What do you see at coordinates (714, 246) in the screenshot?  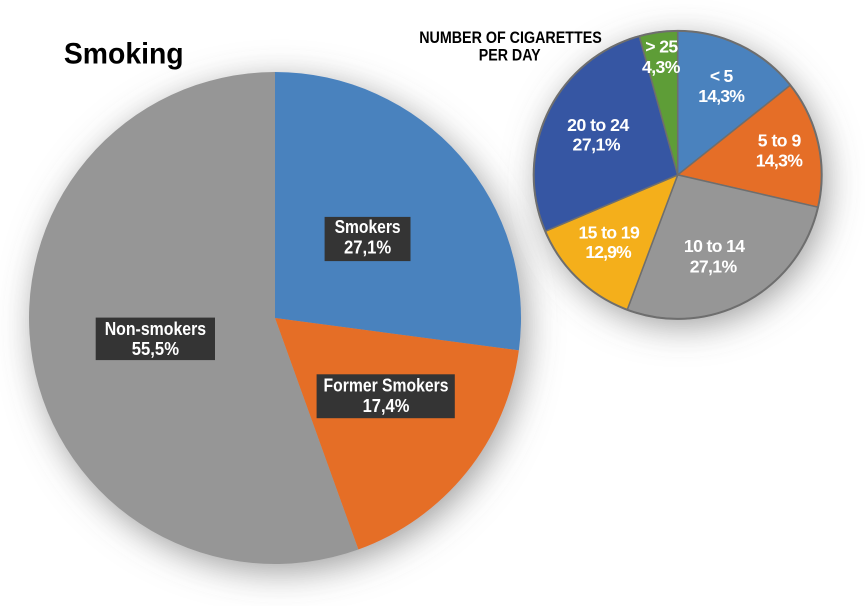 I see `svg-text: 10 to 14` at bounding box center [714, 246].